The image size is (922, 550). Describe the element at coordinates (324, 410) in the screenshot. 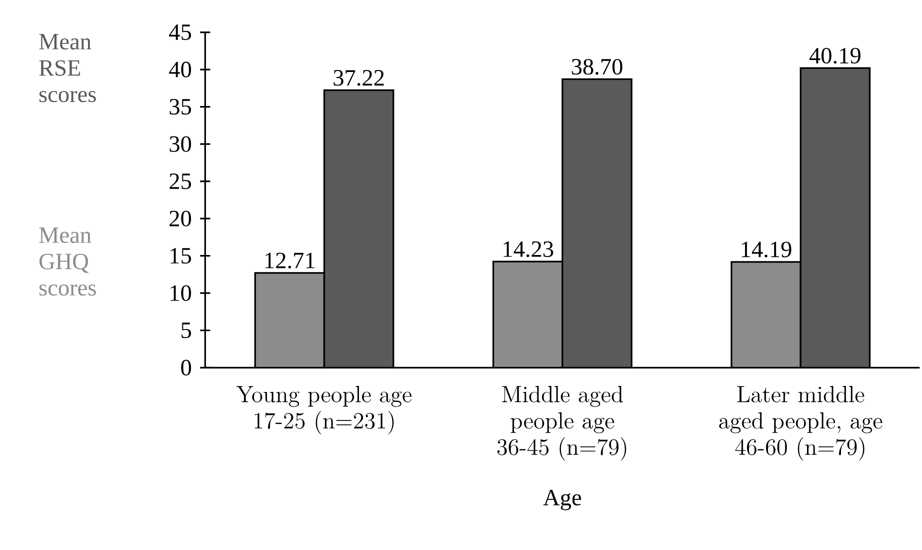

I see `x-tick-label: Young people age 17-25 (n=231)` at that location.